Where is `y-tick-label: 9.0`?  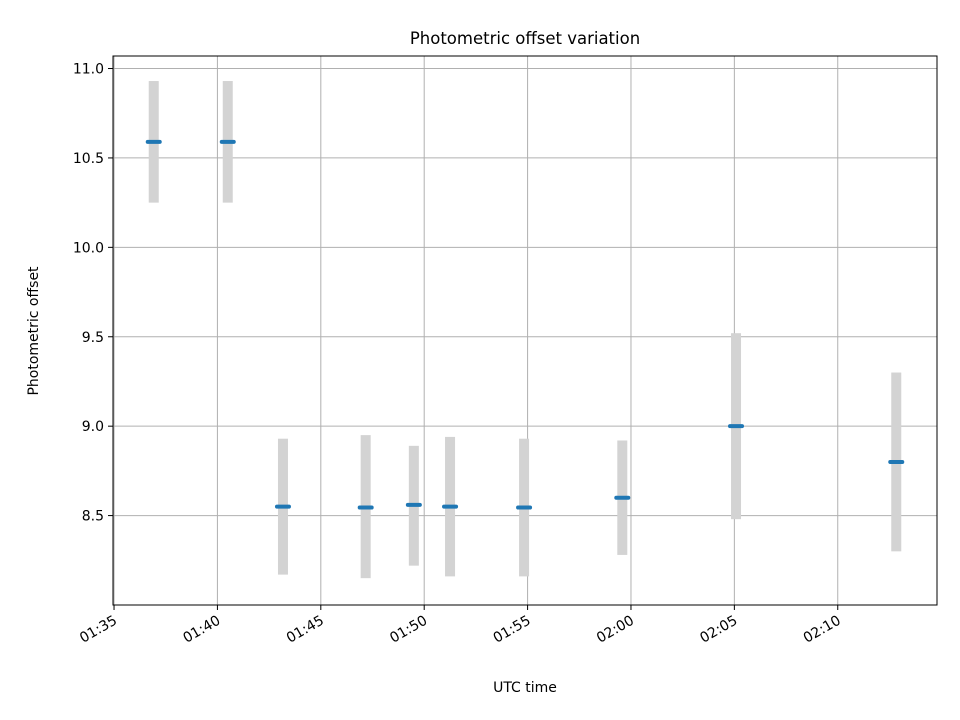 y-tick-label: 9.0 is located at coordinates (93, 427).